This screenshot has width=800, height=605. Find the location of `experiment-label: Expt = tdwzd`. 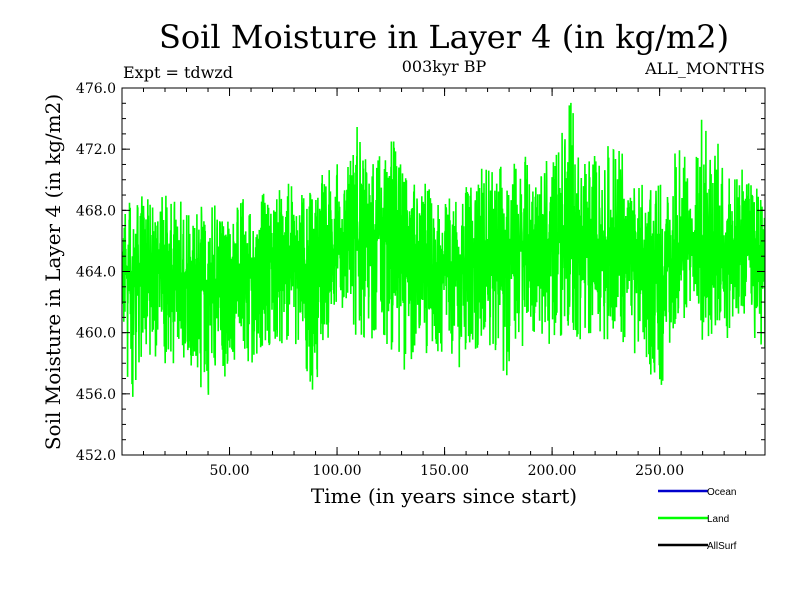

experiment-label: Expt = tdwzd is located at coordinates (178, 72).